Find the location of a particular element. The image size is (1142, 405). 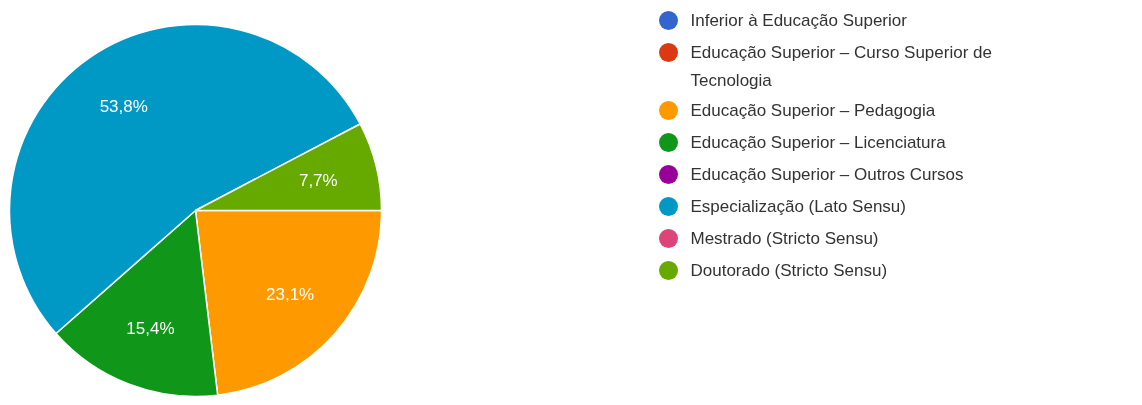

data-label: 15,4% is located at coordinates (150, 329).